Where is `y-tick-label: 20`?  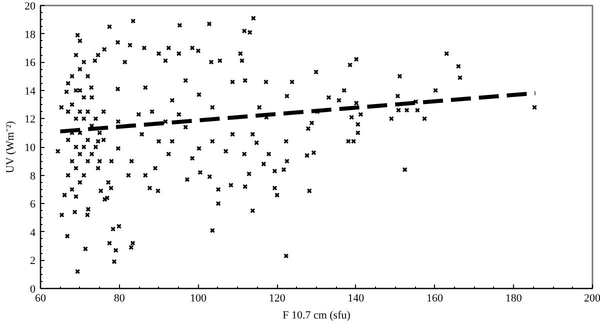
y-tick-label: 20 is located at coordinates (30, 6).